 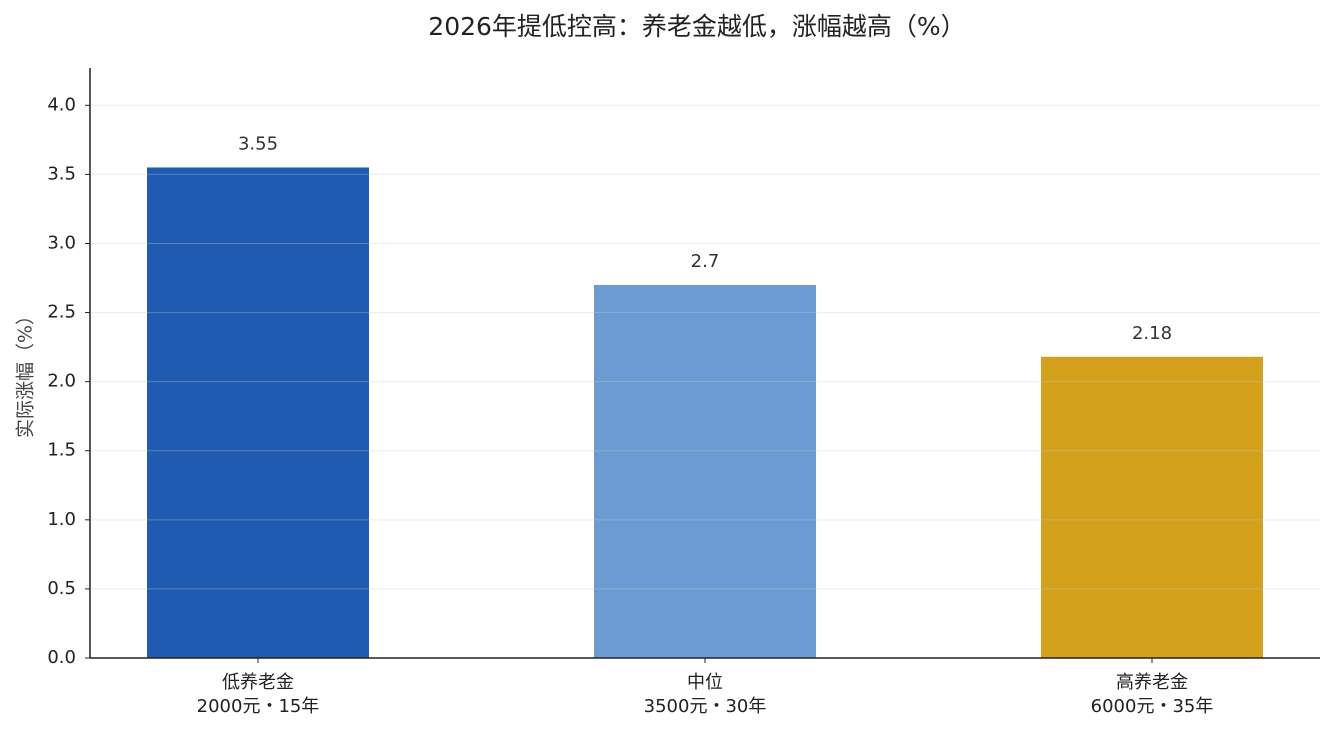 I want to click on x-tick-label: 3500元・30年, so click(x=705, y=706).